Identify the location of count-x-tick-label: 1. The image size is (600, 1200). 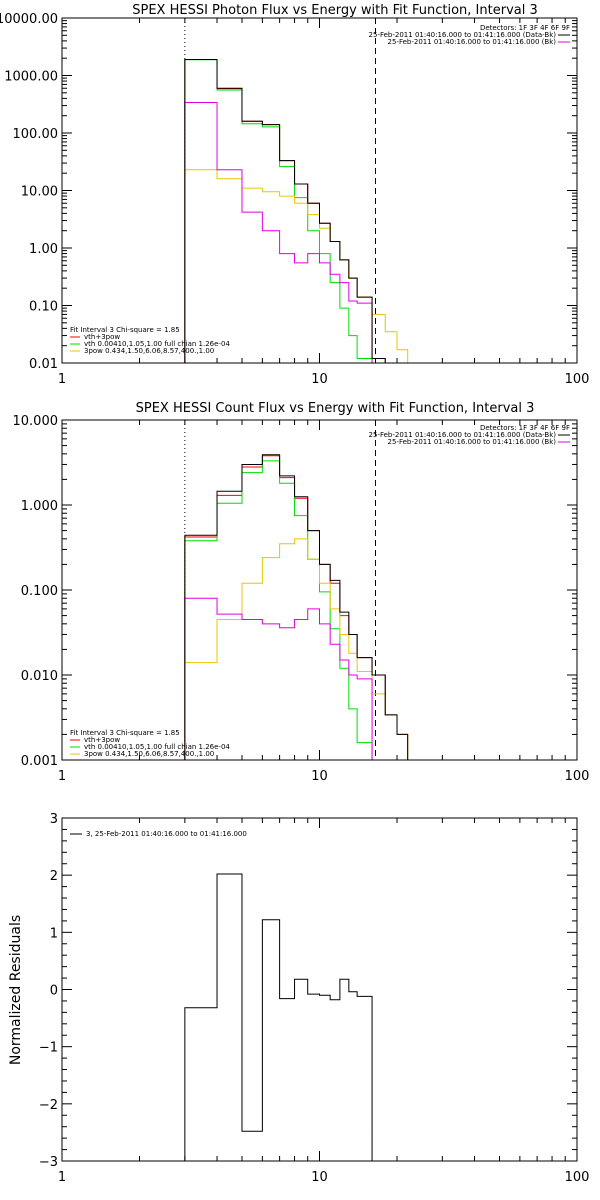
(62, 776).